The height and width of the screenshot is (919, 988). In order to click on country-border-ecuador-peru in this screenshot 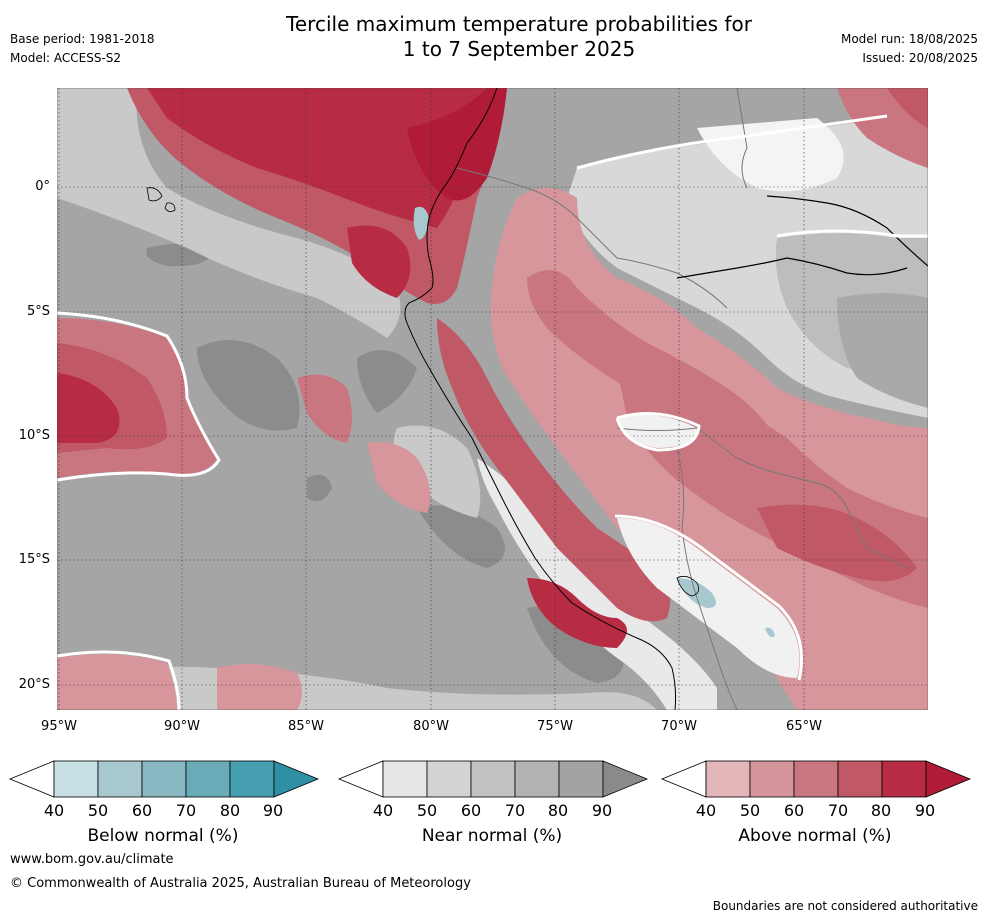, I will do `click(592, 238)`.